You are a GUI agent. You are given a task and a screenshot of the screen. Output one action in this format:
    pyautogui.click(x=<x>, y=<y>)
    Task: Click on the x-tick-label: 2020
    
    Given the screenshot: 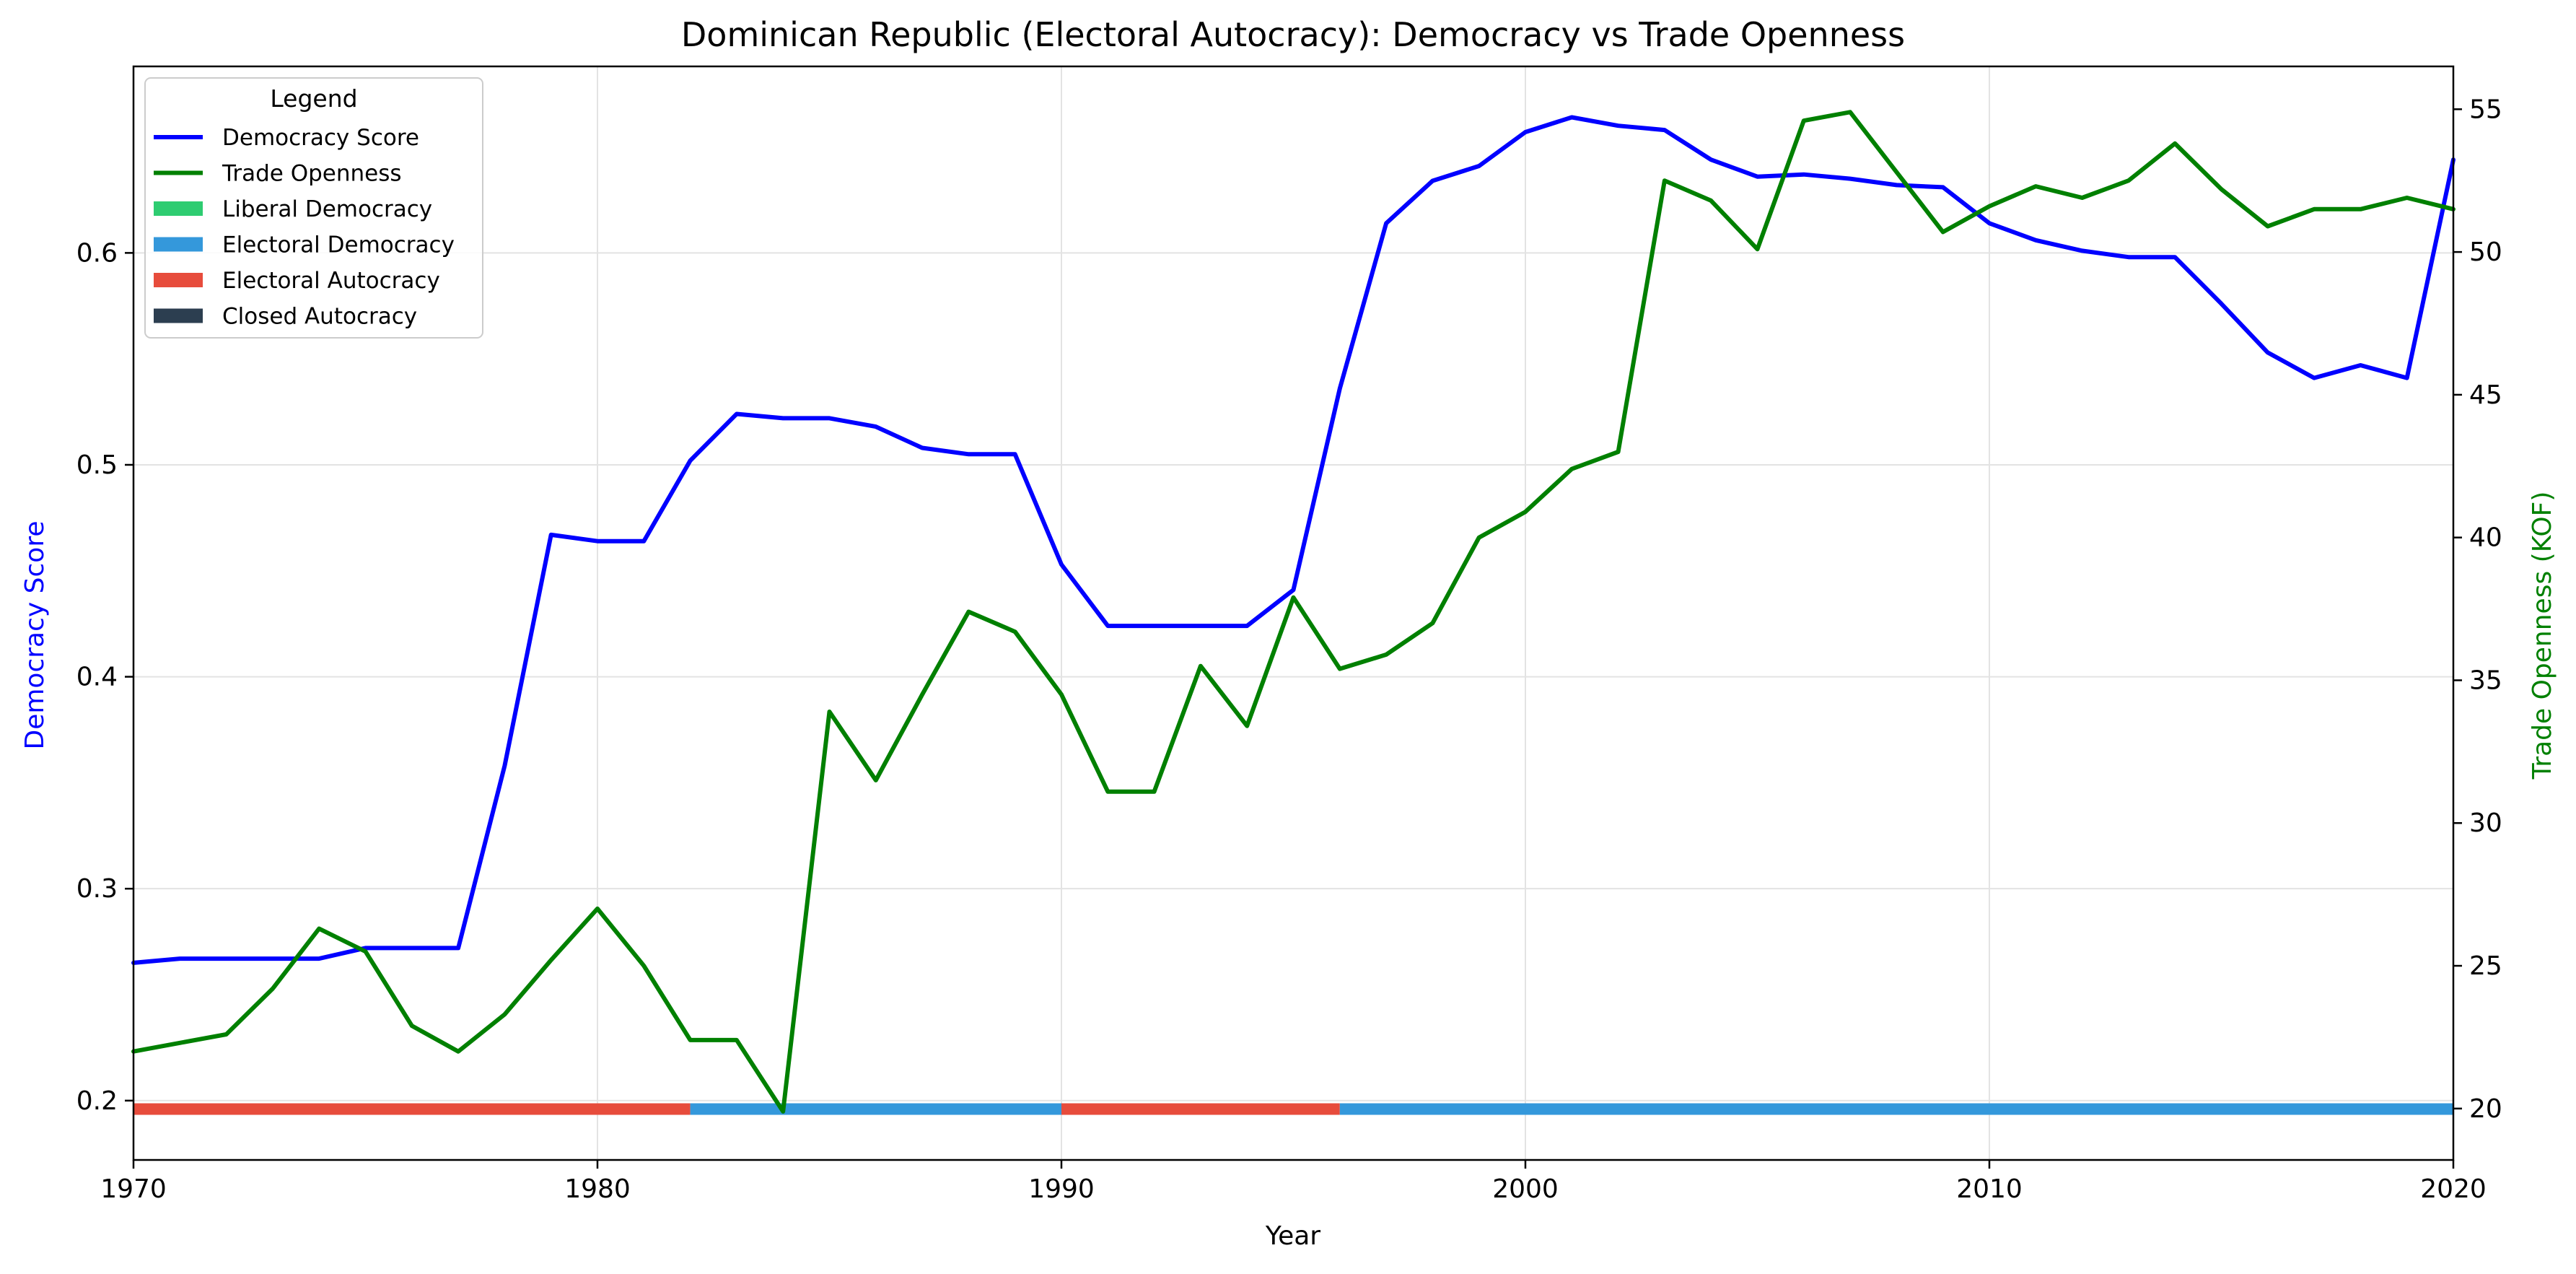 What is the action you would take?
    pyautogui.click(x=2453, y=1189)
    